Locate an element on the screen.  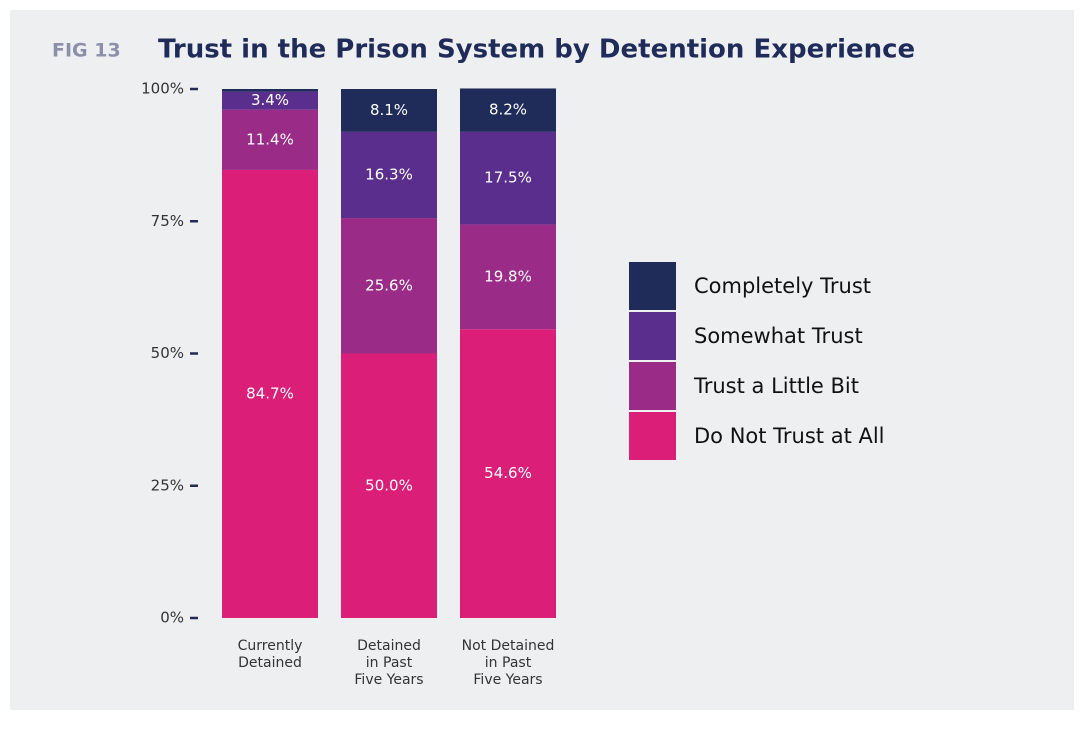
data-label: 8.2% is located at coordinates (508, 110).